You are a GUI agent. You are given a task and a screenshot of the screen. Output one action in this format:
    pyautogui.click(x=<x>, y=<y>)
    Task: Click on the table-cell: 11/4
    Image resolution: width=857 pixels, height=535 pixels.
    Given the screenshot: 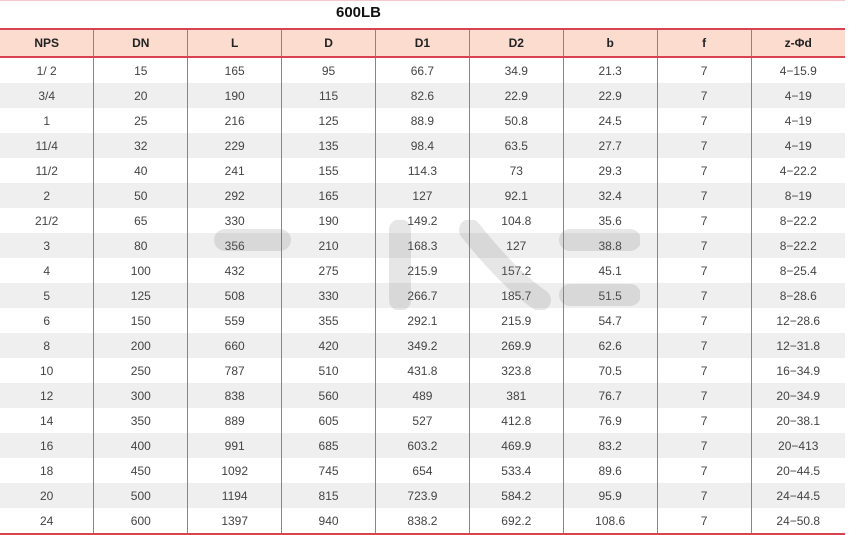 What is the action you would take?
    pyautogui.click(x=47, y=145)
    